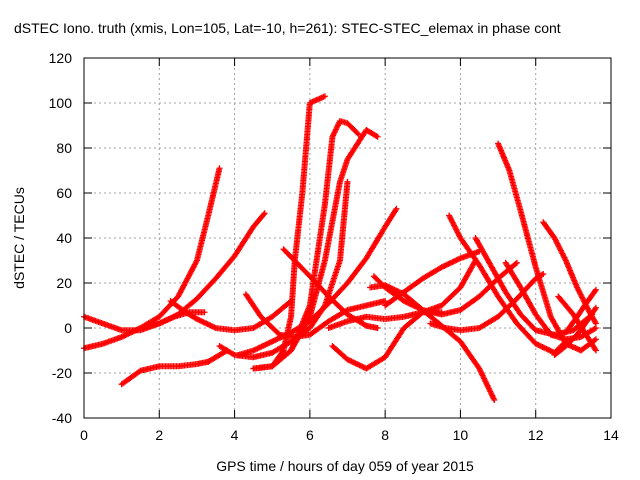 This screenshot has width=640, height=480. Describe the element at coordinates (68, 328) in the screenshot. I see `y-tick-label: 0` at that location.